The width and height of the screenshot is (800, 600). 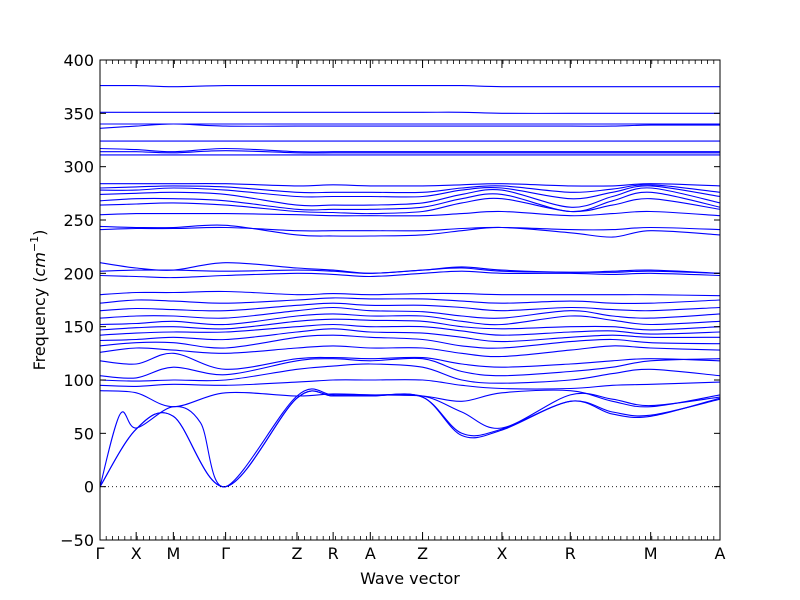 I want to click on y-axis-label-exponent: −1, so click(x=34, y=244).